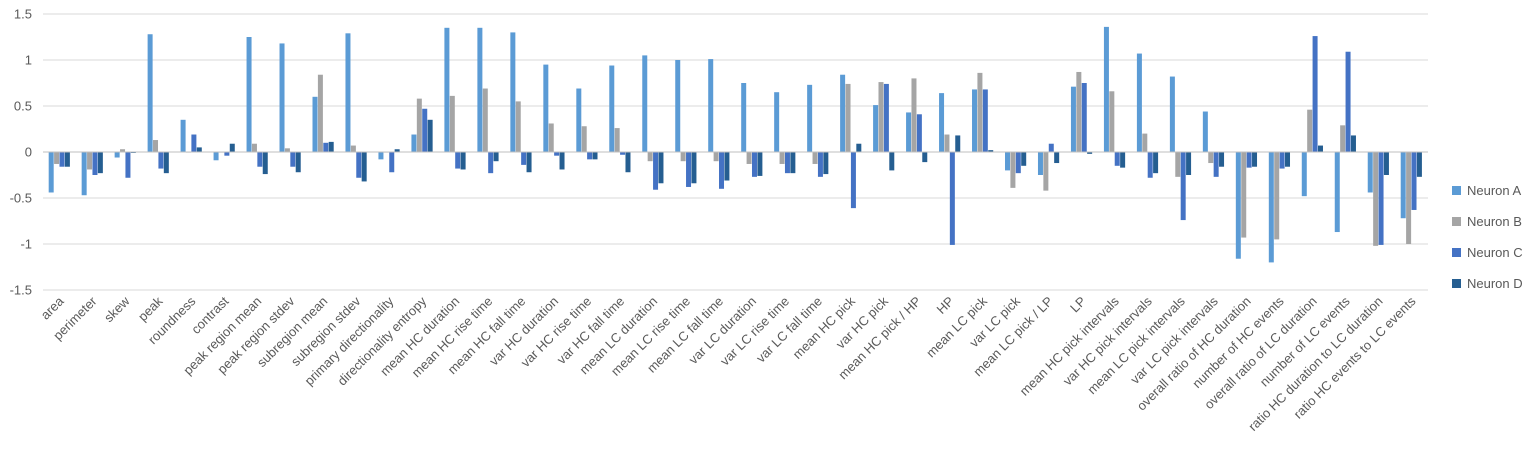  What do you see at coordinates (1456, 283) in the screenshot?
I see `legend-swatch` at bounding box center [1456, 283].